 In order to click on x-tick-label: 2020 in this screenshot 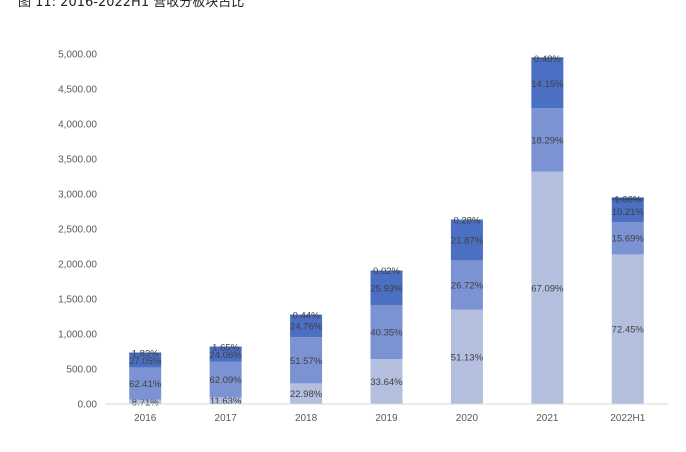, I will do `click(467, 418)`.